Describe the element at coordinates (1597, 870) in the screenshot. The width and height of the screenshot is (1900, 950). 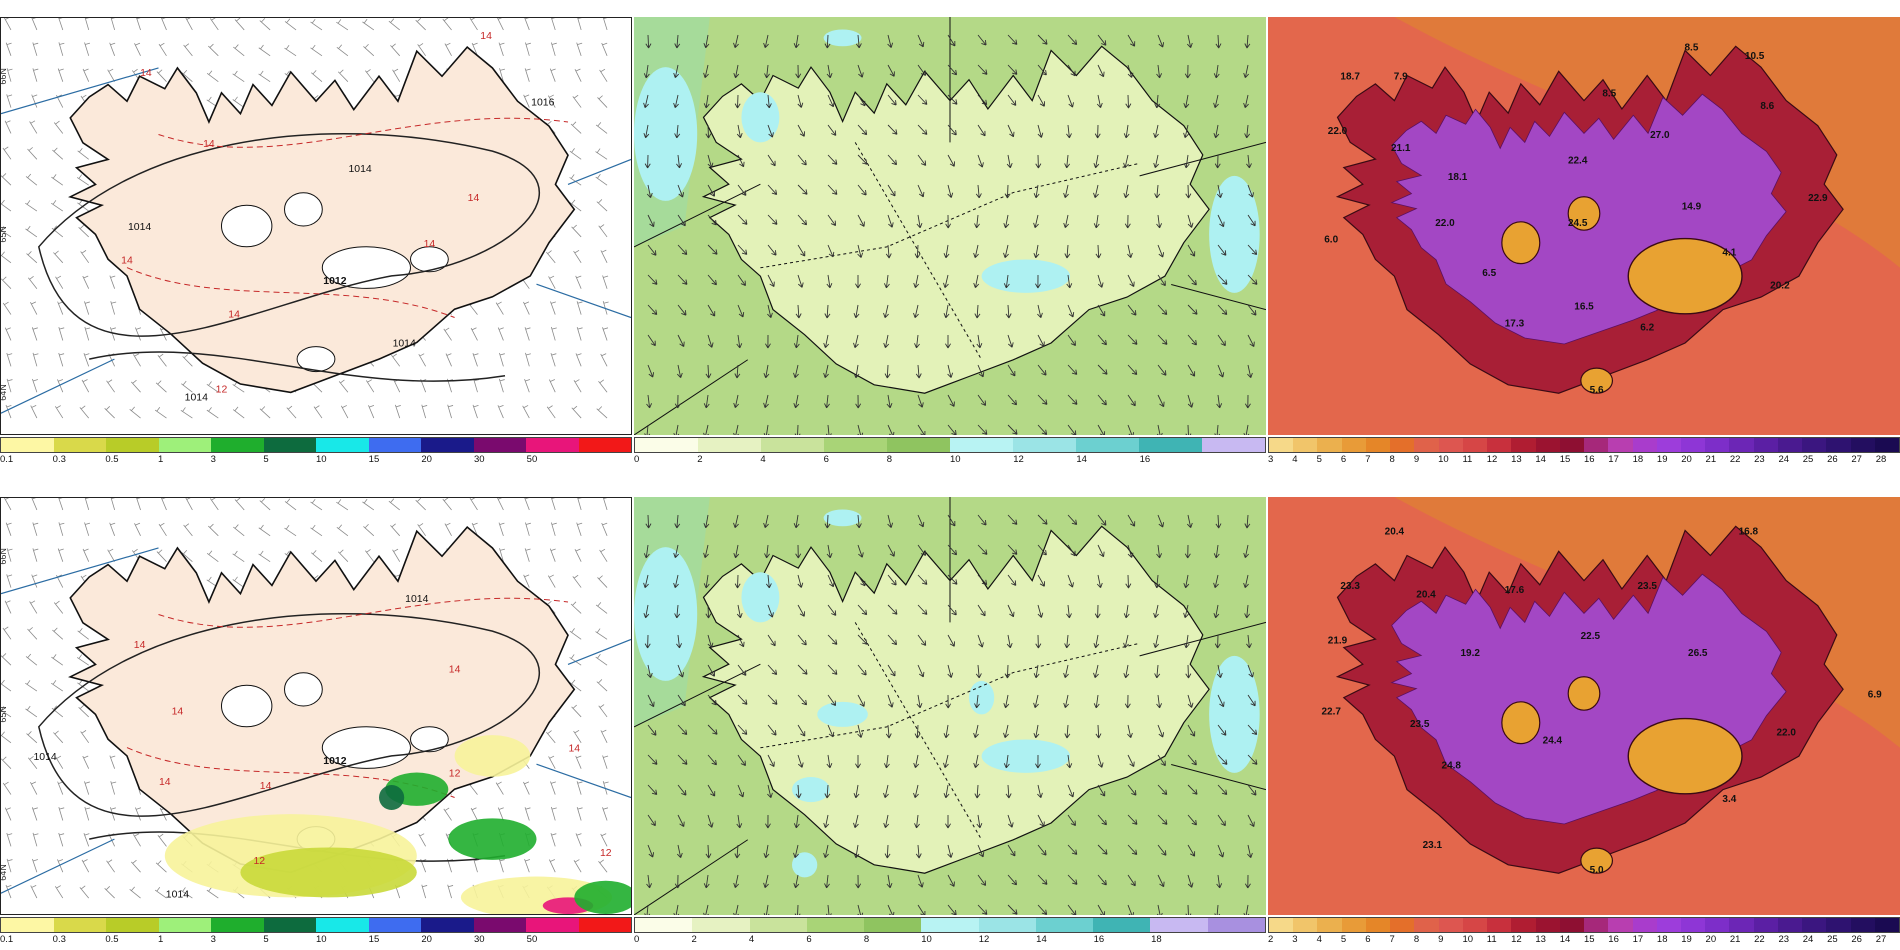
I see `temperature-value-label: 5.0` at that location.